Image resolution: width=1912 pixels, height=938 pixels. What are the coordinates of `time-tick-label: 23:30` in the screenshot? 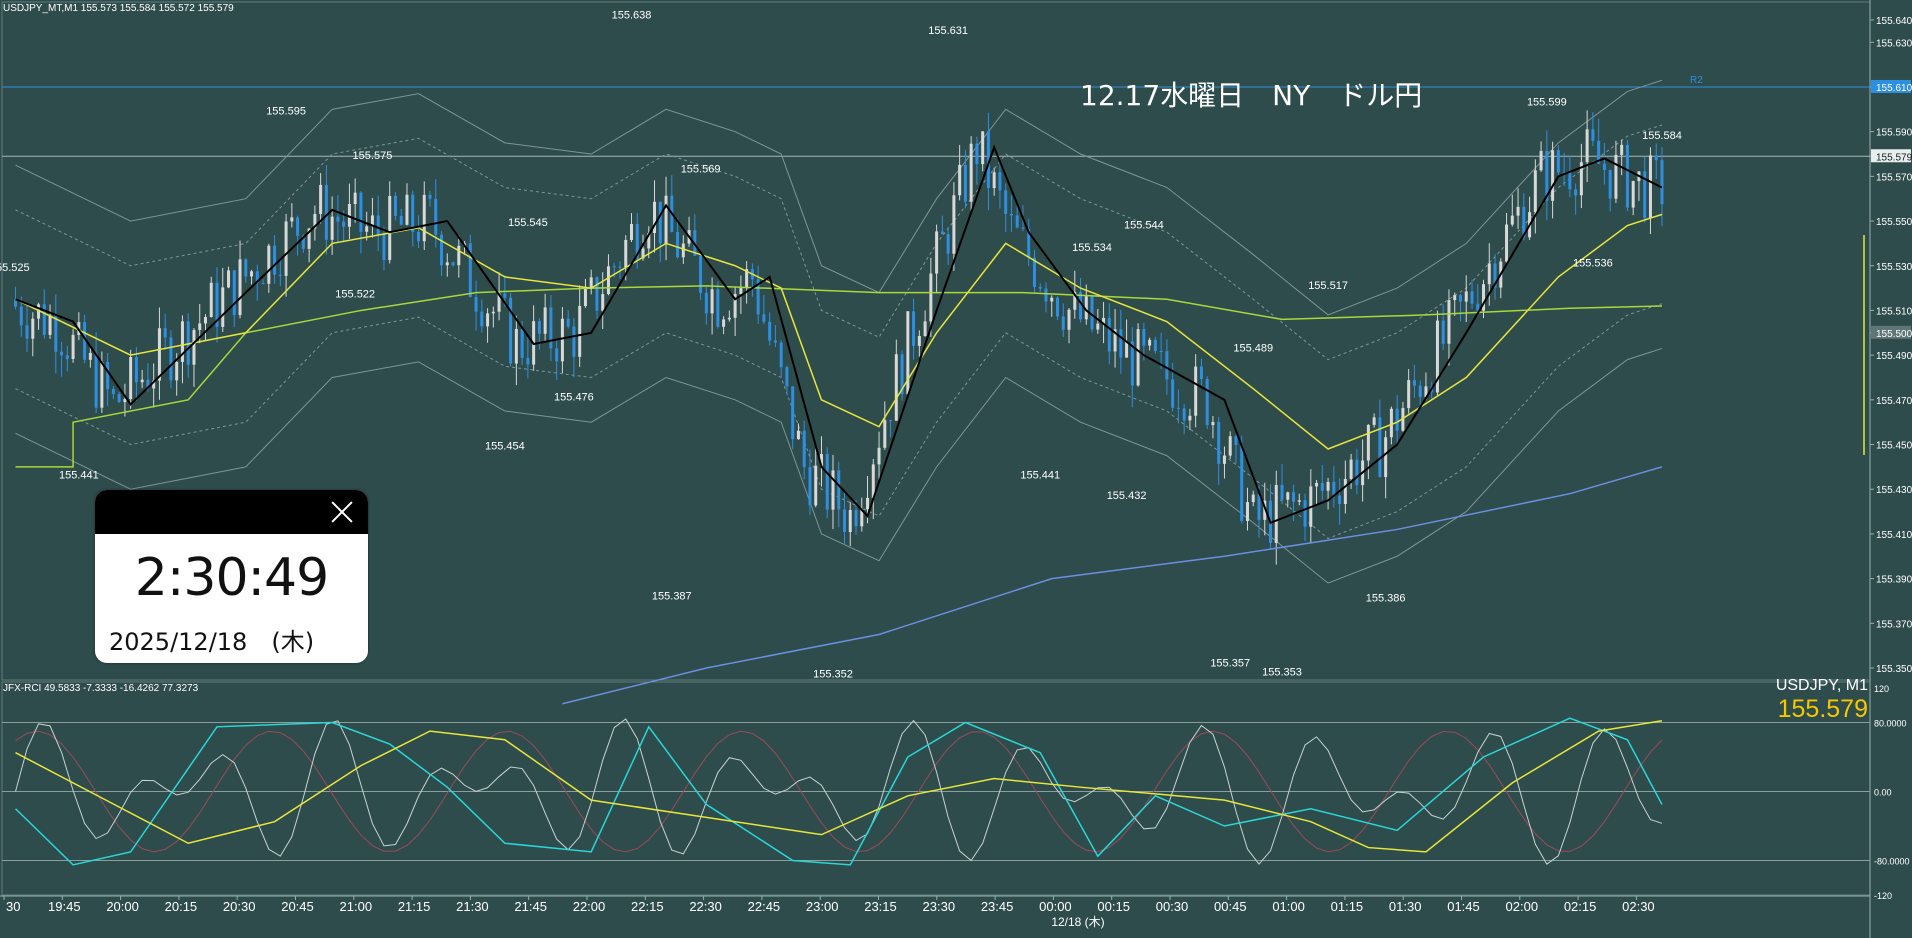 It's located at (939, 906).